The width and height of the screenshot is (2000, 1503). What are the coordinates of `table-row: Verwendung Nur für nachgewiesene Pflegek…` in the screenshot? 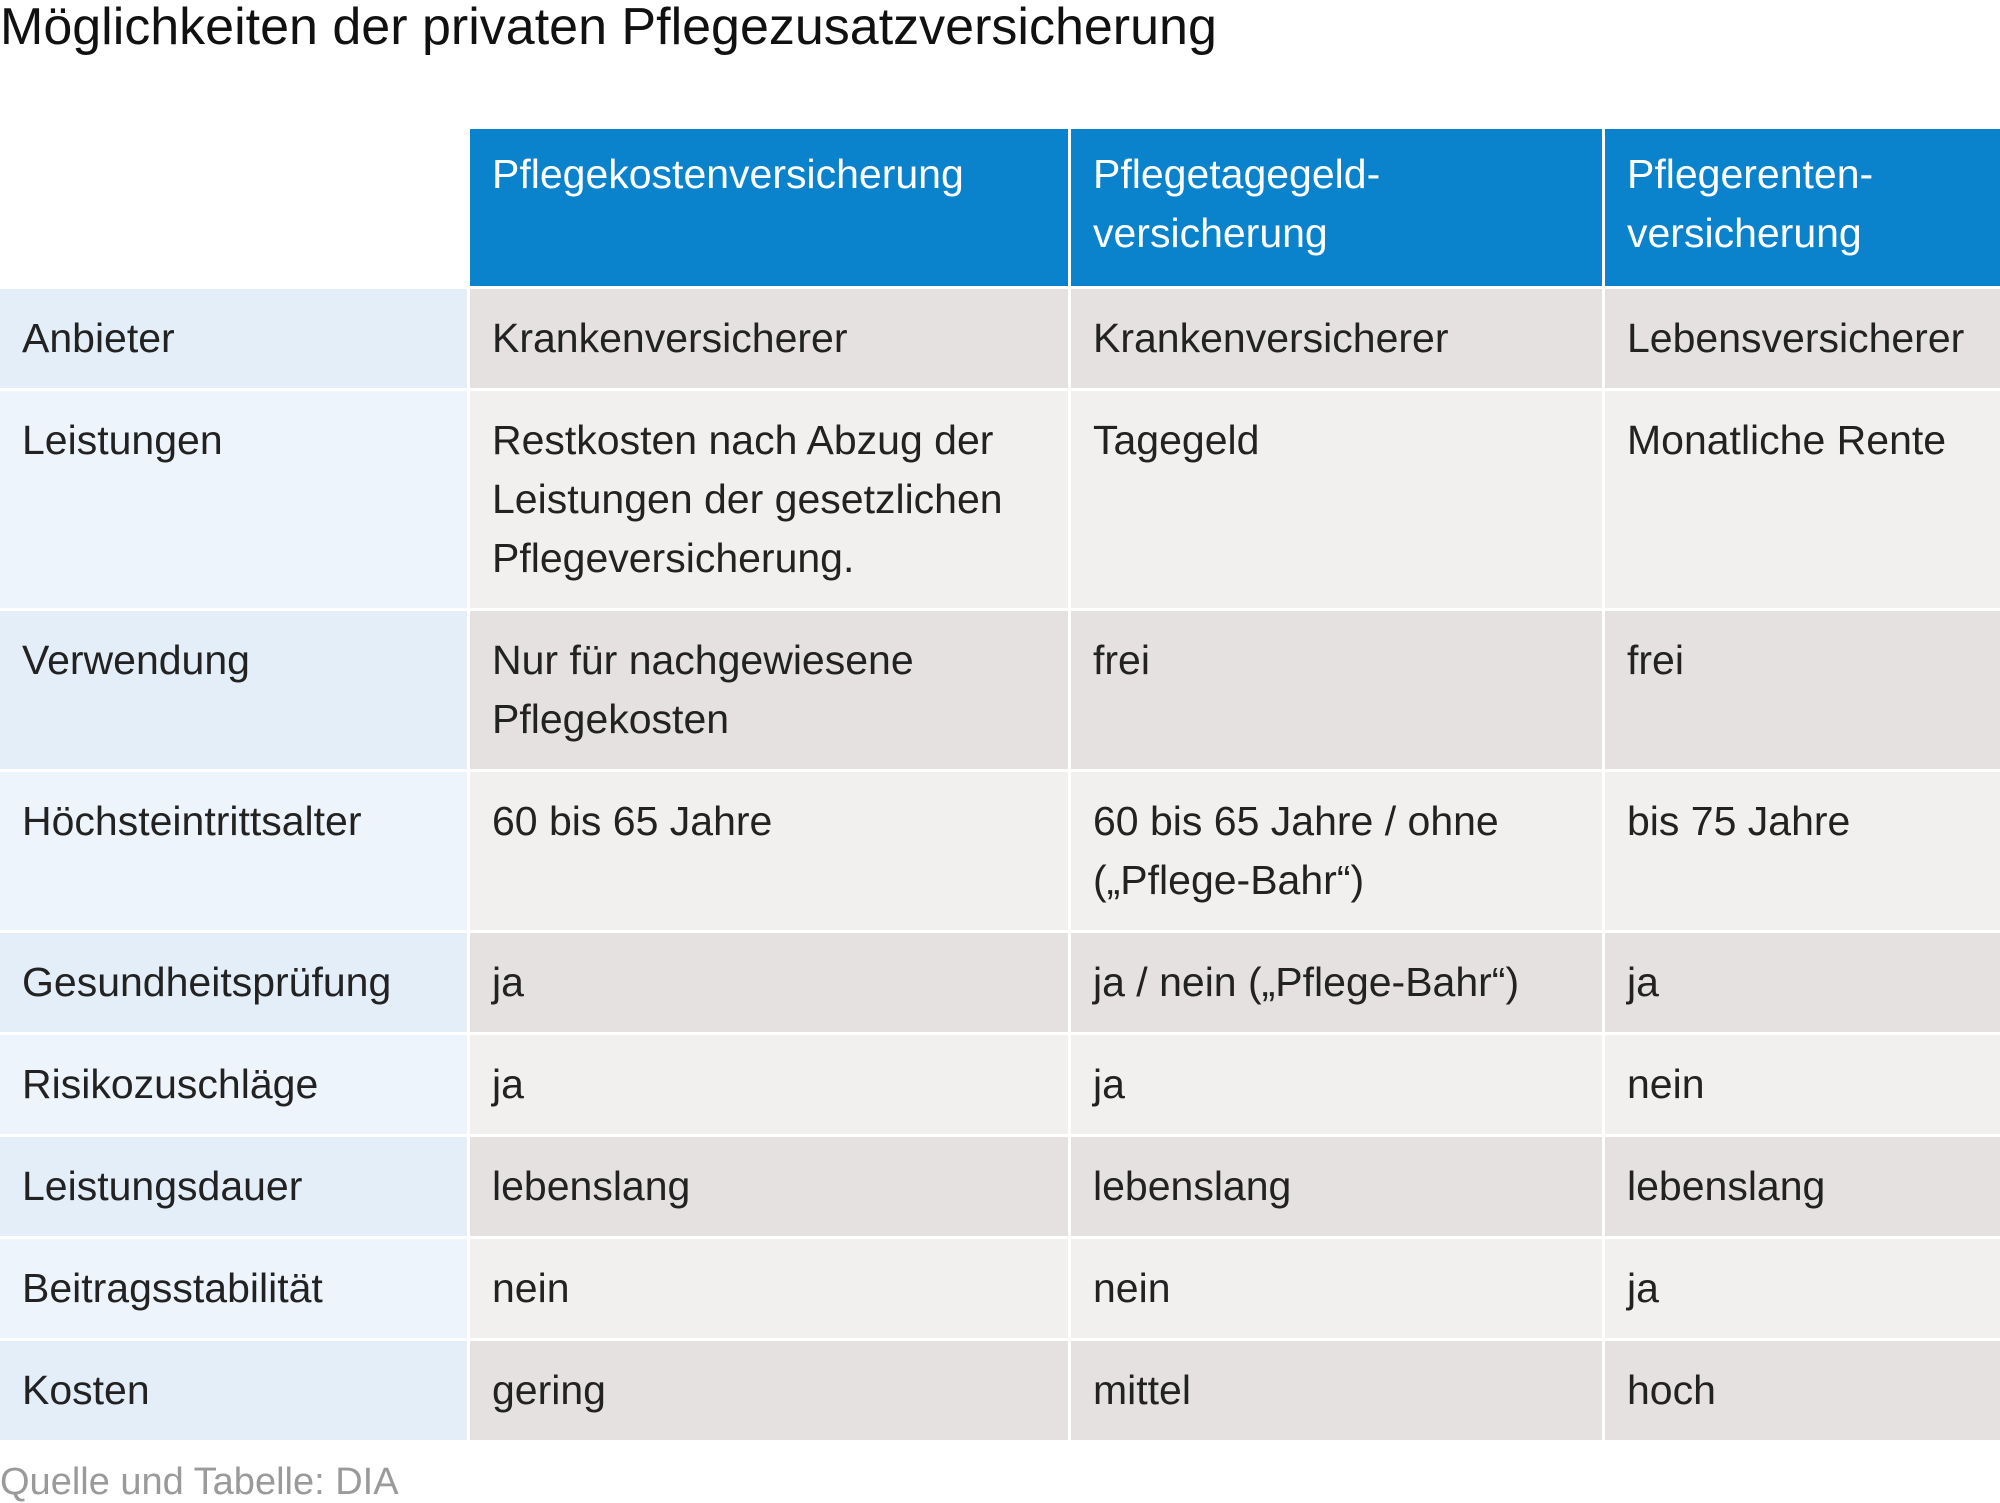 It's located at (1000, 690).